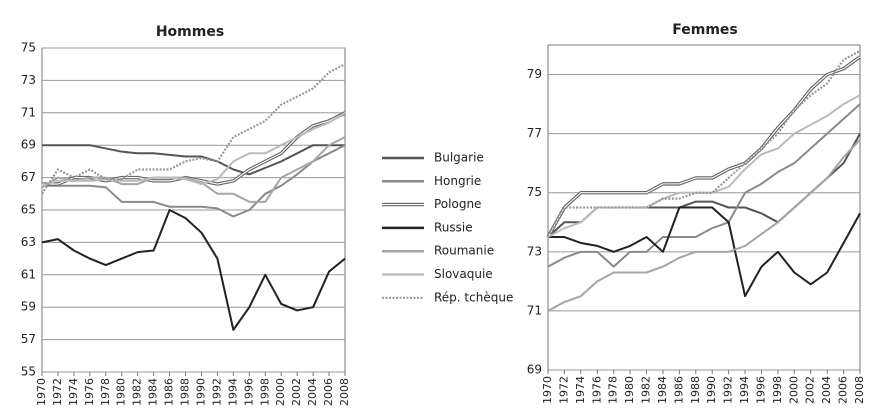  Describe the element at coordinates (473, 297) in the screenshot. I see `legend-label: Rép. tchèque` at that location.